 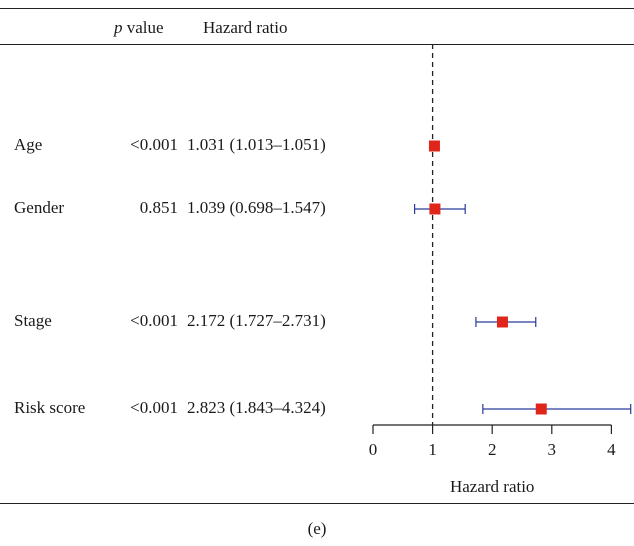 What do you see at coordinates (492, 486) in the screenshot?
I see `x-axis-label: Hazard ratio` at bounding box center [492, 486].